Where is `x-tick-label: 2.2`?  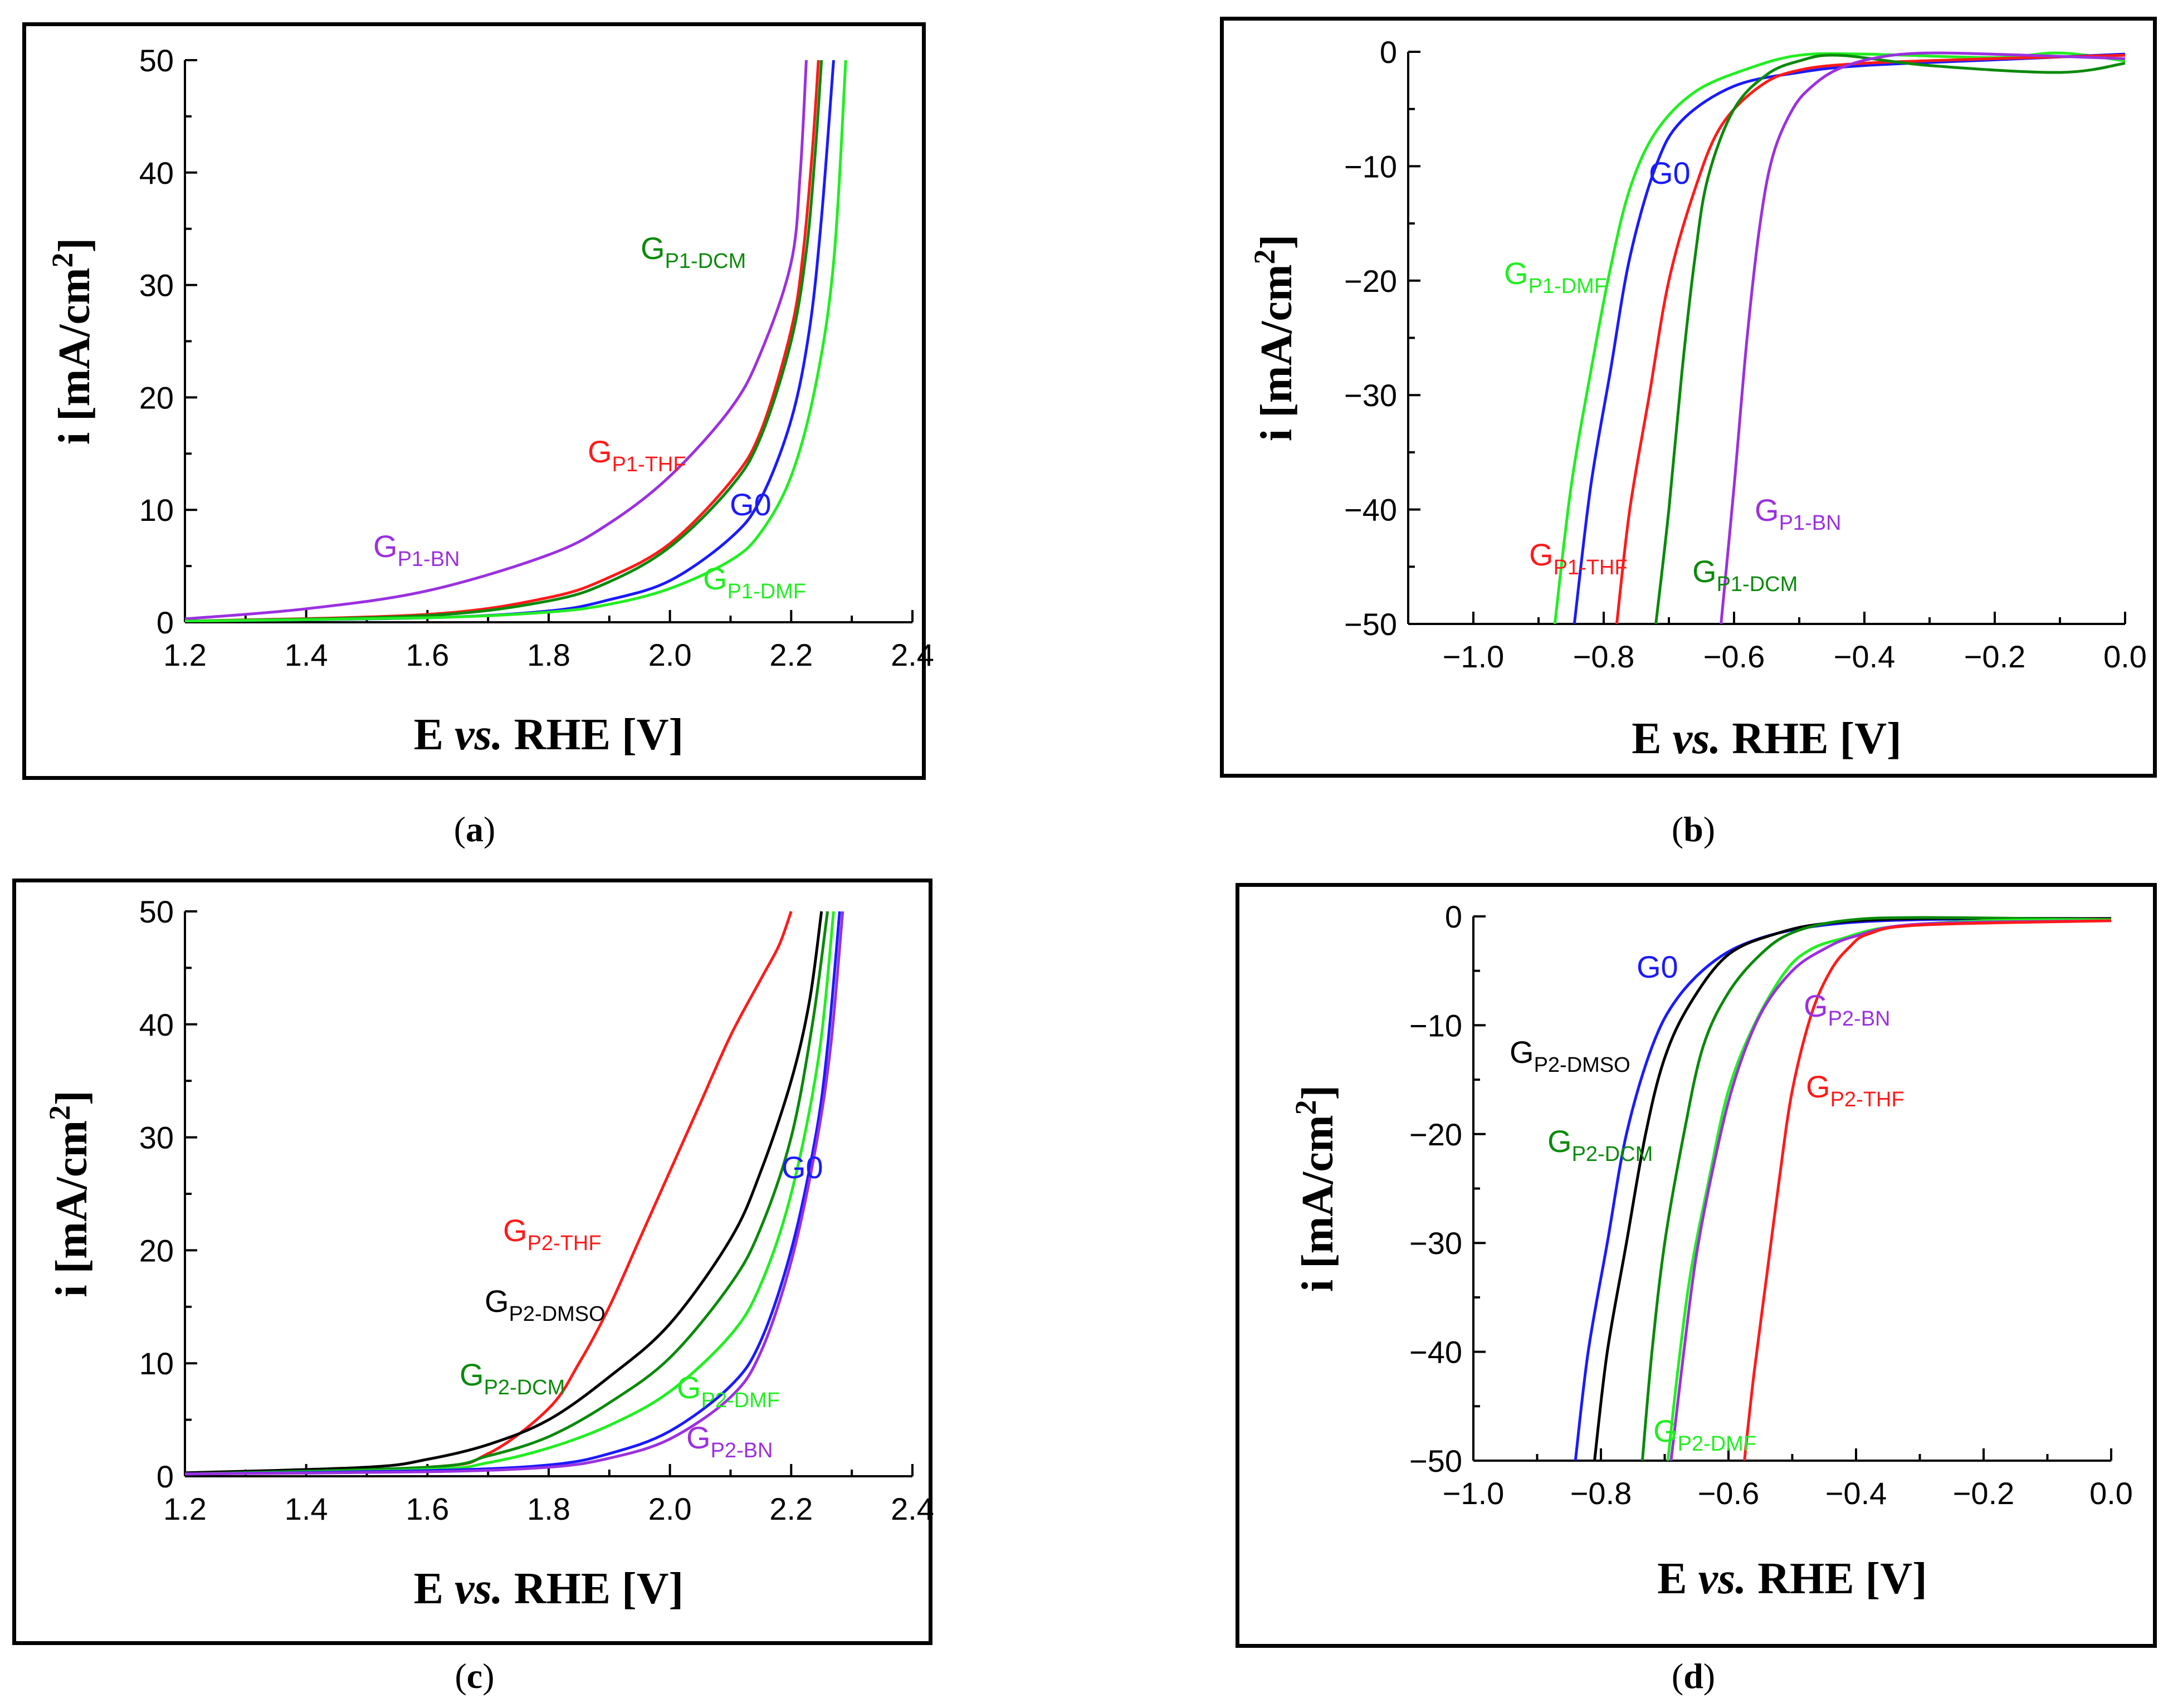
x-tick-label: 2.2 is located at coordinates (791, 1508).